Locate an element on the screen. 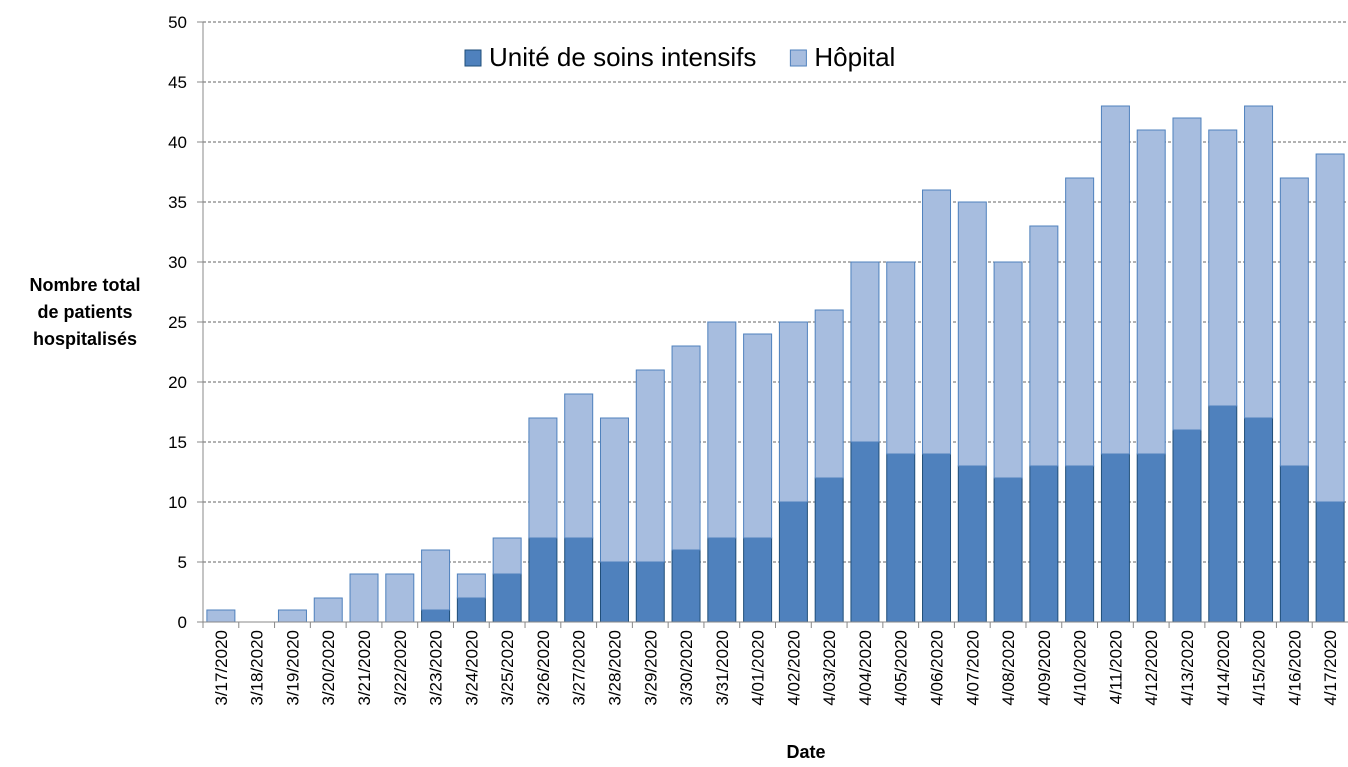 The height and width of the screenshot is (767, 1348). x-tick-label: 4/05/2020 is located at coordinates (901, 668).